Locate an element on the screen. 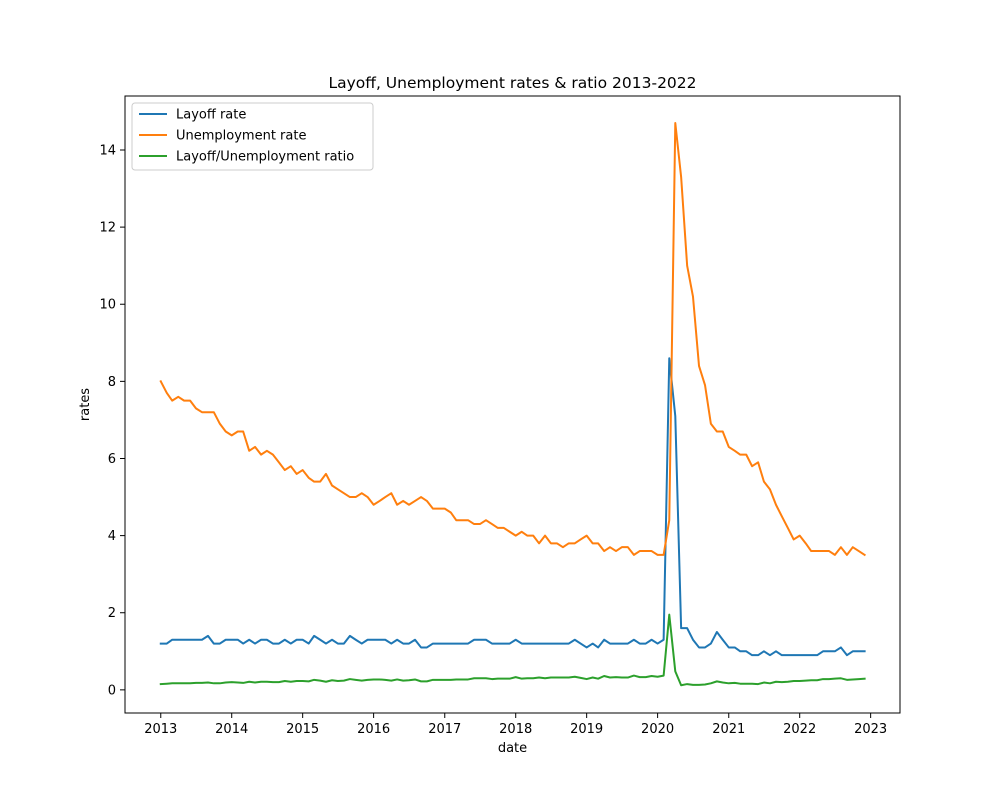 Image resolution: width=1000 pixels, height=800 pixels. x-tick-label: 2019 is located at coordinates (586, 729).